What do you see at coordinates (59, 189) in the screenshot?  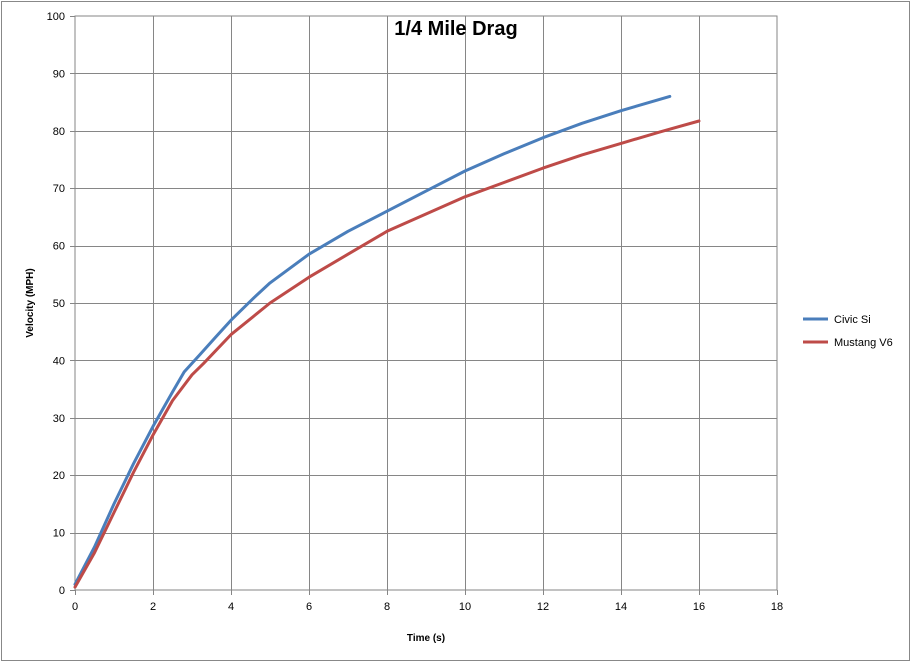 I see `y-tick-label: 70` at bounding box center [59, 189].